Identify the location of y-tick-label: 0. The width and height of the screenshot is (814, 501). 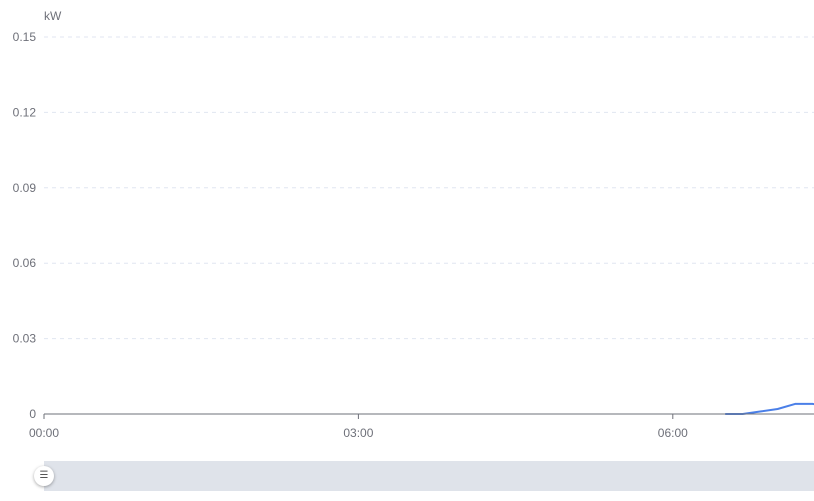
(32, 414).